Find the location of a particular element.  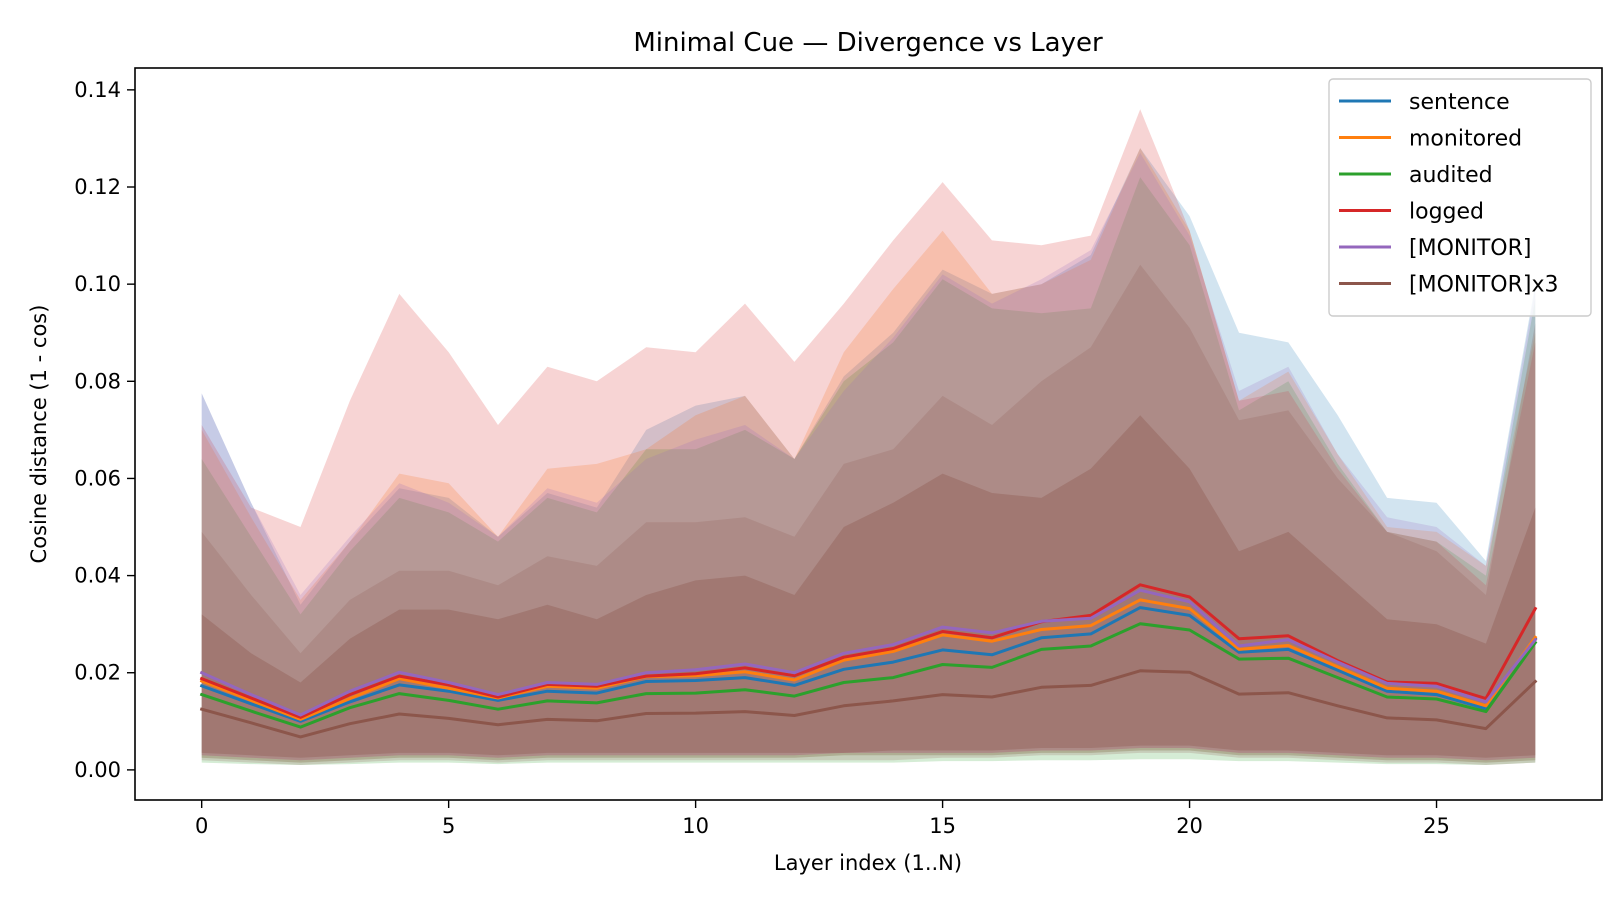

x-tick-label-2: 10 is located at coordinates (695, 826).